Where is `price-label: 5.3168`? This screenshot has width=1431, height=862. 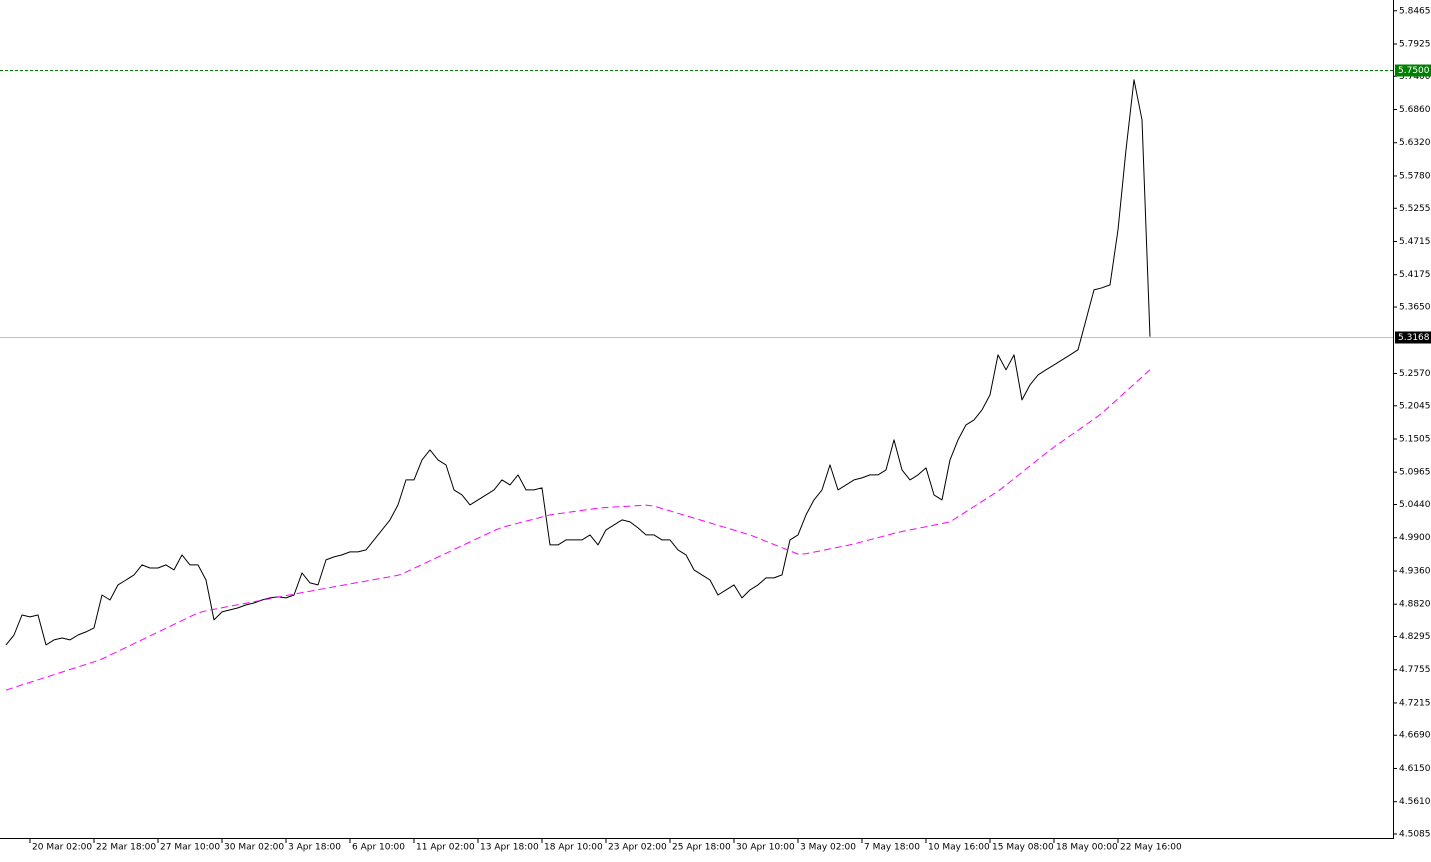
price-label: 5.3168 is located at coordinates (1414, 338).